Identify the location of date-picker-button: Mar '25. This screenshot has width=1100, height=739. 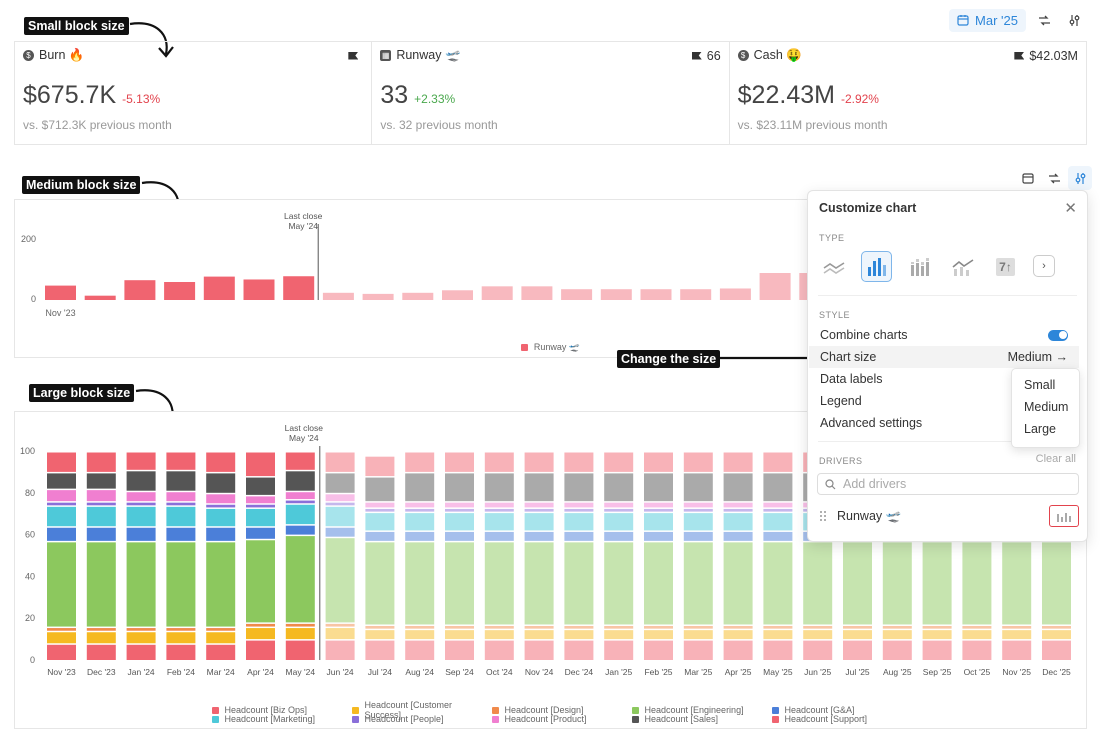
(987, 20).